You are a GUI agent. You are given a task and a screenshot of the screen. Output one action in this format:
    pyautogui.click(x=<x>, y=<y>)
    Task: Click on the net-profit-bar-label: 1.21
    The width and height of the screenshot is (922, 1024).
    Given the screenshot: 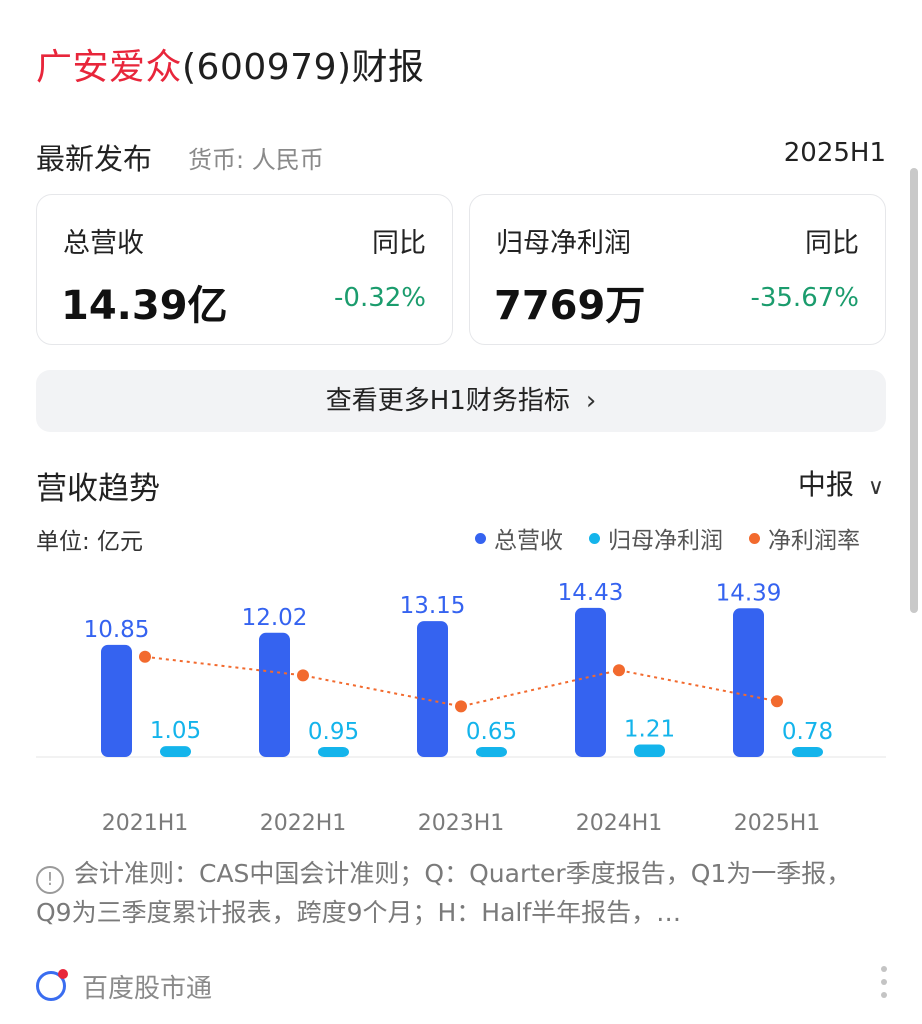 What is the action you would take?
    pyautogui.click(x=649, y=729)
    